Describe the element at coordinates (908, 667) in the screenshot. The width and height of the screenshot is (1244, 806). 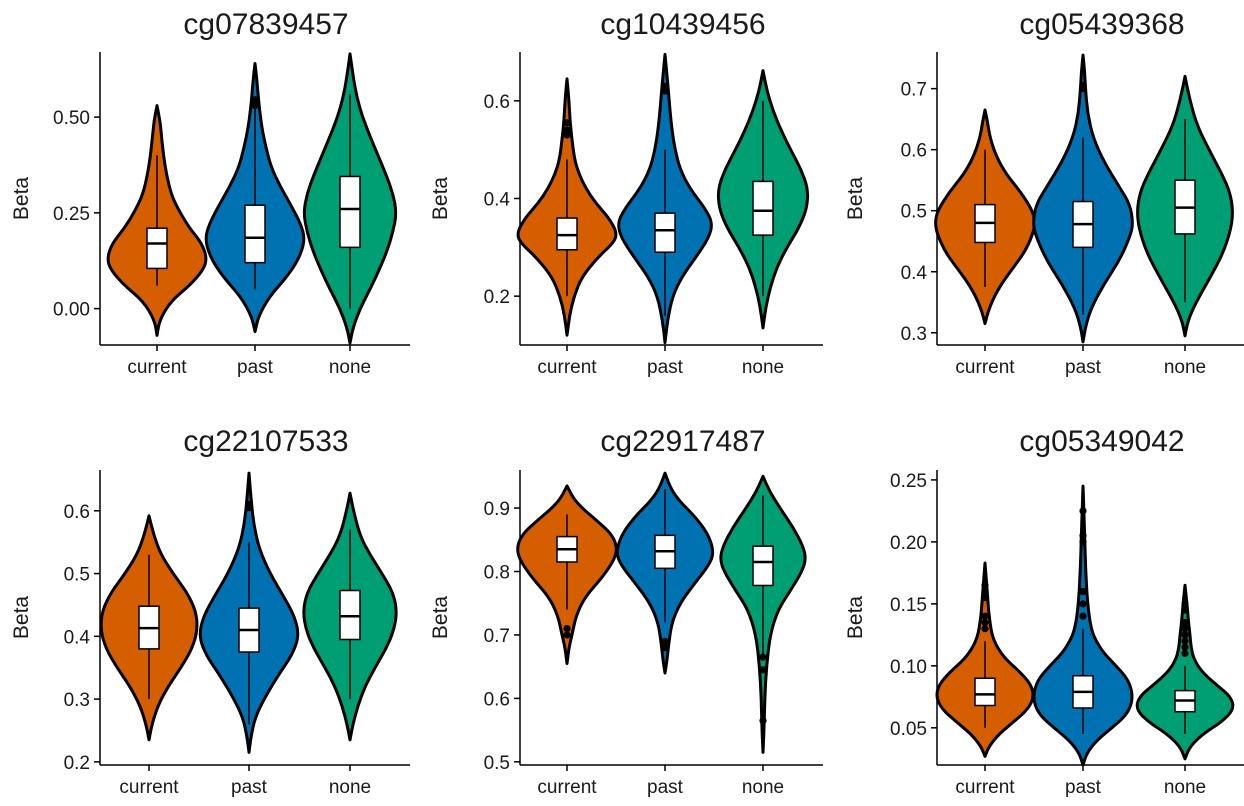
I see `y-tick-label: 0.10` at that location.